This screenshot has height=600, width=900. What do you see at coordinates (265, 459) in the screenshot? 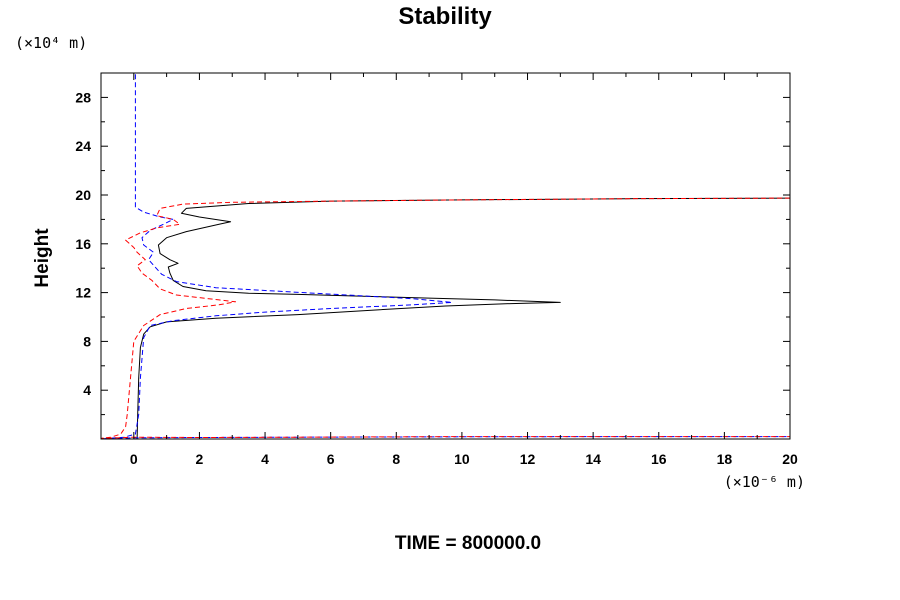
I see `x-tick-label: 4` at bounding box center [265, 459].